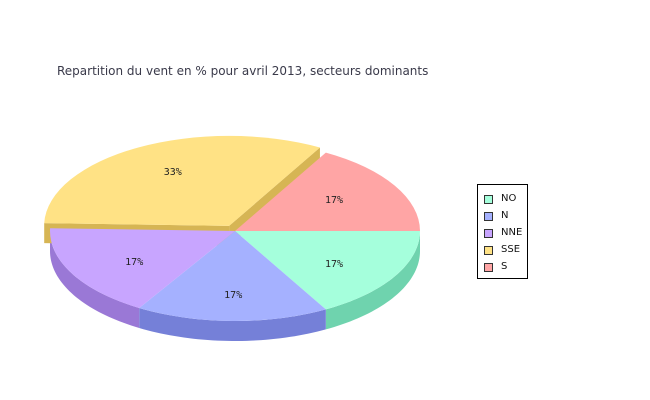 The image size is (650, 400). I want to click on slice-label-n: 17%, so click(233, 295).